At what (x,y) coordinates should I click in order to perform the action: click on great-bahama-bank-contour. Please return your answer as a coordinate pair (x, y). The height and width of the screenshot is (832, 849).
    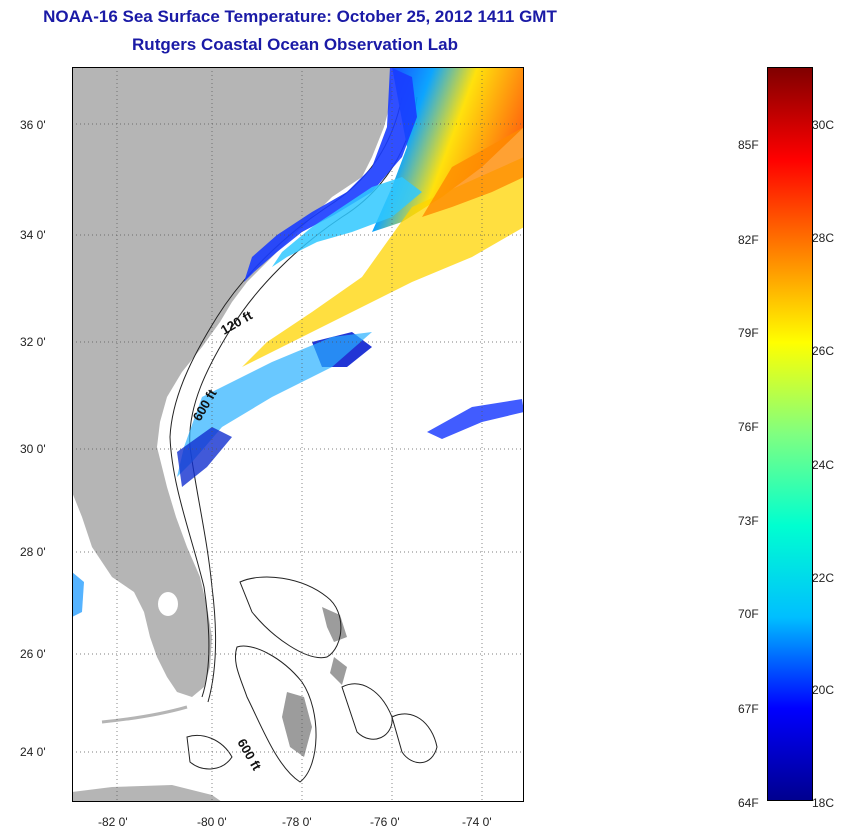
    Looking at the image, I should click on (275, 714).